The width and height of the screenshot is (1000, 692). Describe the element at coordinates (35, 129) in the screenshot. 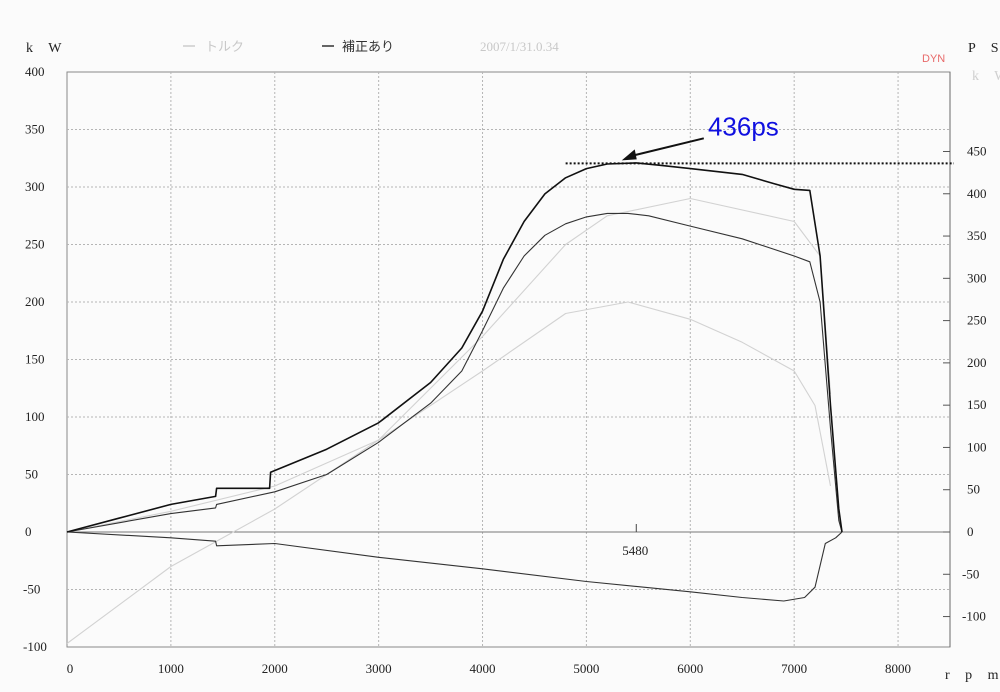

I see `y-left-tick-label: 350` at that location.